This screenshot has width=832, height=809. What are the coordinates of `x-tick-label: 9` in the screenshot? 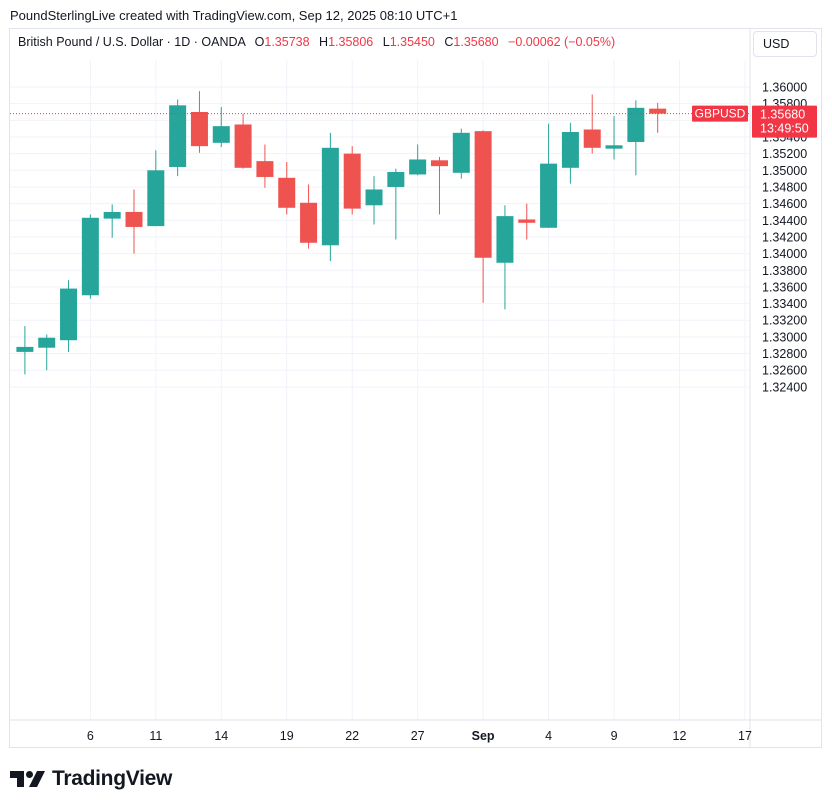 It's located at (614, 736).